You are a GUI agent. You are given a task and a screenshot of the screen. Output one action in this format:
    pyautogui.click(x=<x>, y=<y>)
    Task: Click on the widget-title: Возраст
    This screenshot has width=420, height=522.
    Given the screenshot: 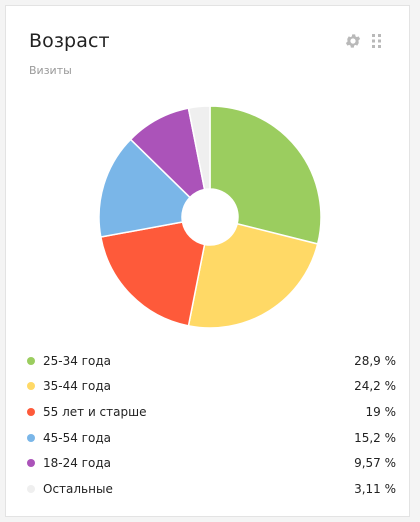 What is the action you would take?
    pyautogui.click(x=69, y=41)
    